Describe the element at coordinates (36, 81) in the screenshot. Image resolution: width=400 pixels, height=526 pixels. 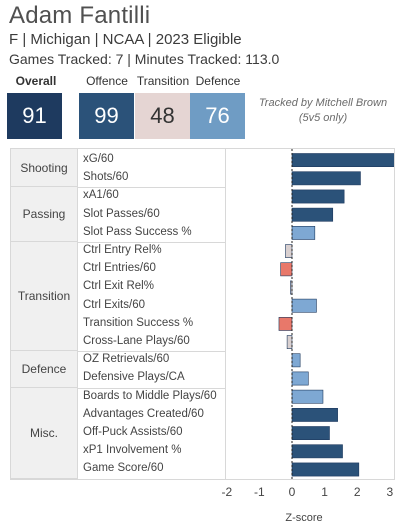
I see `overall-header: Overall` at that location.